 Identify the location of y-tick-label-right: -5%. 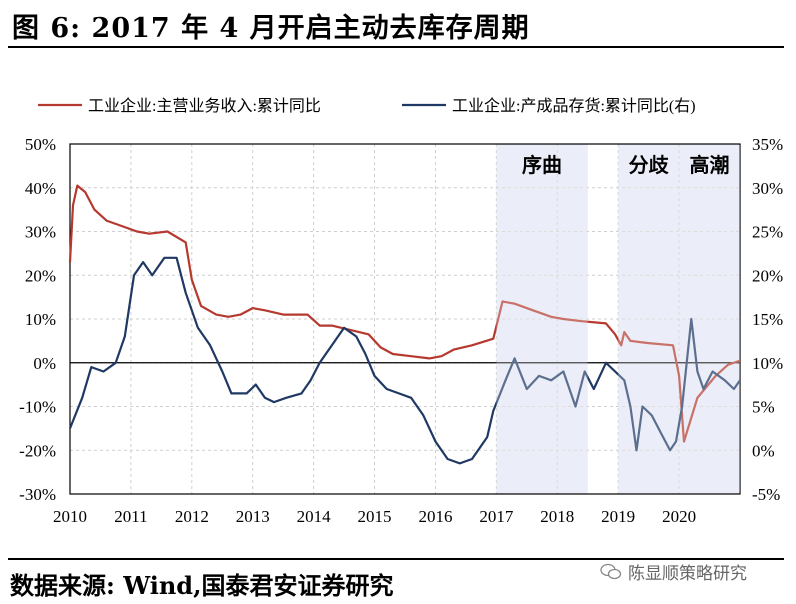
(766, 494).